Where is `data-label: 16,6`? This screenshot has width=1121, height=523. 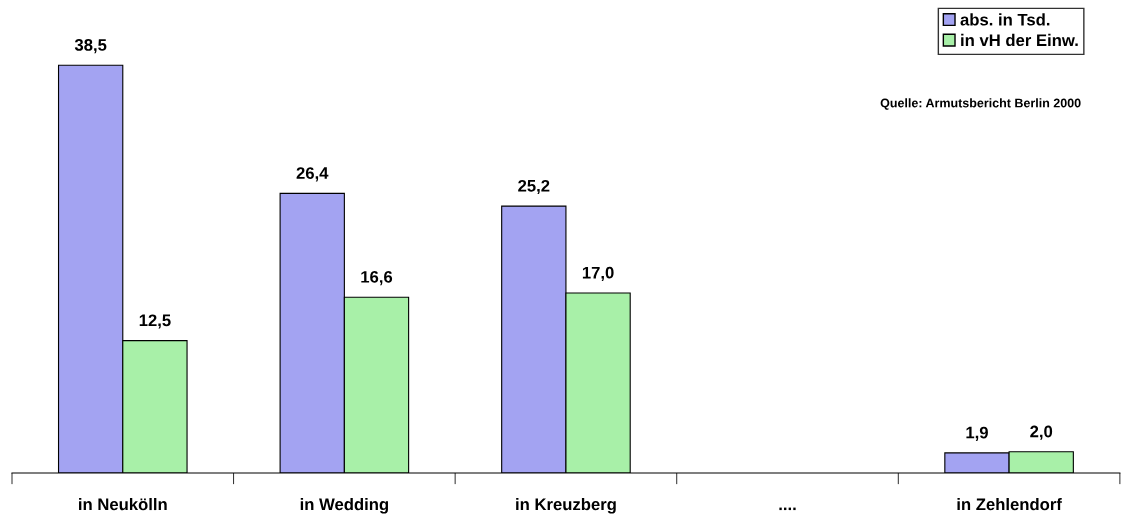 data-label: 16,6 is located at coordinates (377, 278).